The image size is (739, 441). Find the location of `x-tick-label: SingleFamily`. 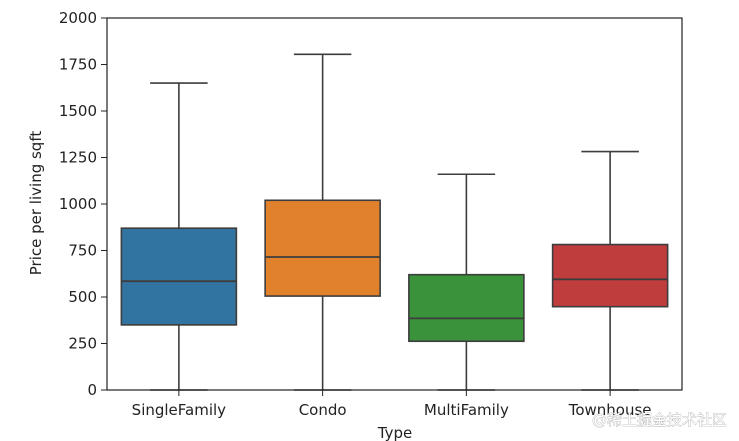

x-tick-label: SingleFamily is located at coordinates (179, 410).